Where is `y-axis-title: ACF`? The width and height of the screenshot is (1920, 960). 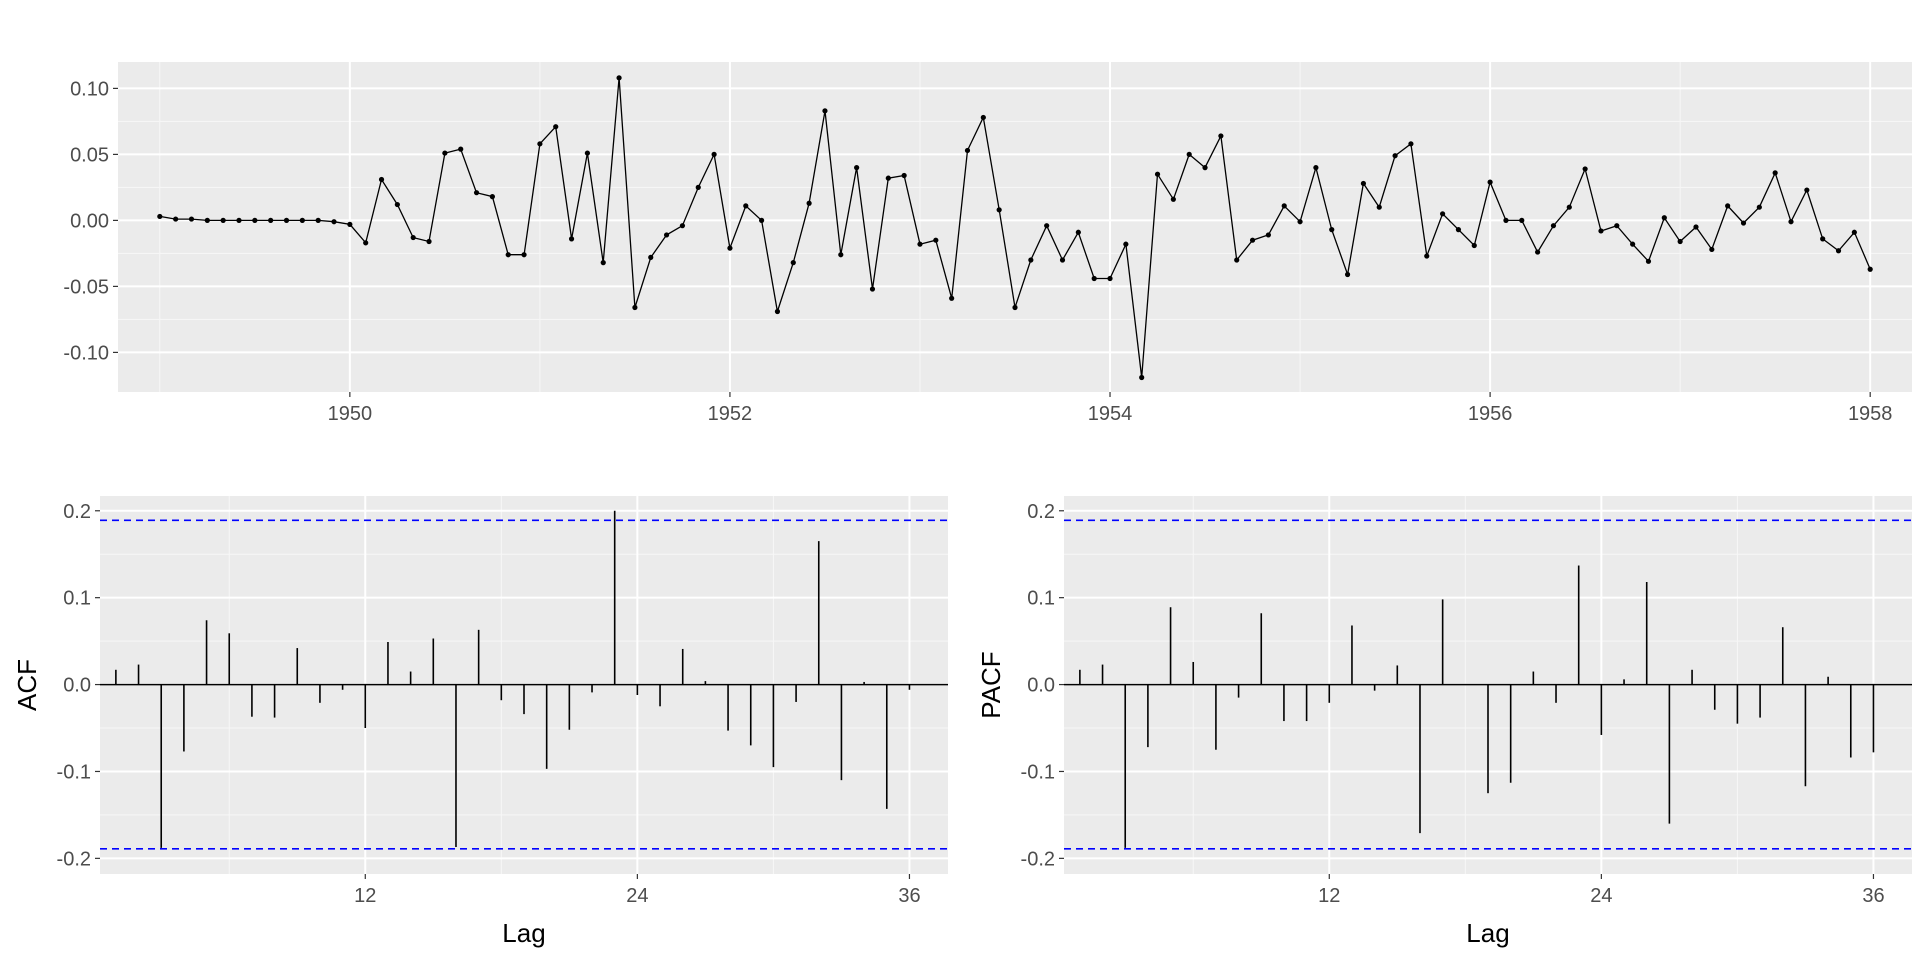 y-axis-title: ACF is located at coordinates (27, 685).